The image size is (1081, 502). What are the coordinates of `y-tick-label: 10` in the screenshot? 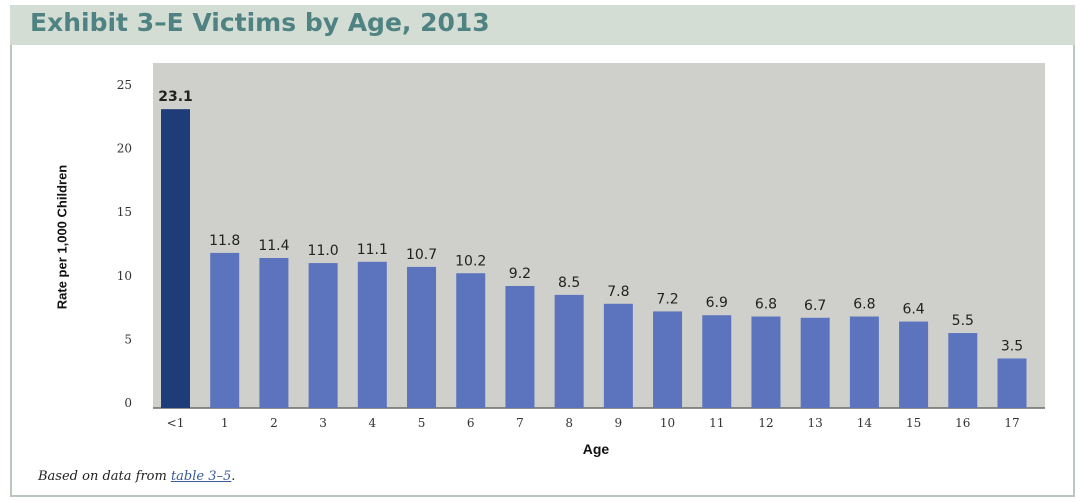 It's located at (124, 276).